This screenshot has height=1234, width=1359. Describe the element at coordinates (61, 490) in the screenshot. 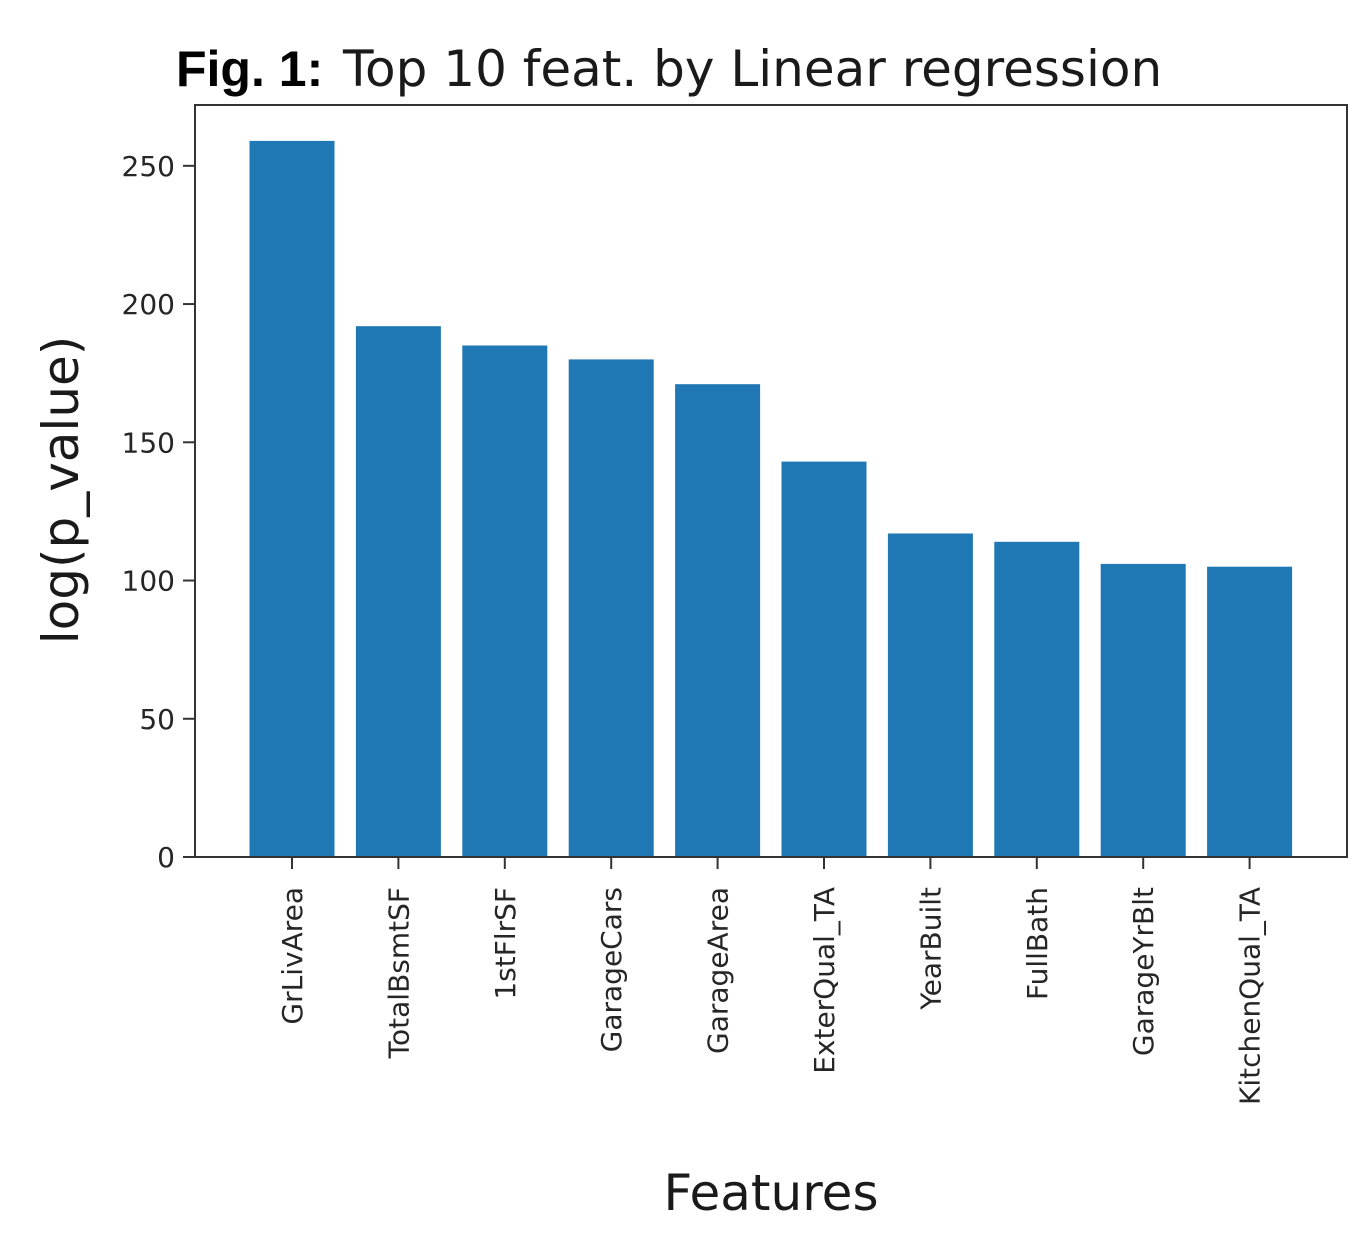

I see `y-axis-title: log(p_value)` at that location.